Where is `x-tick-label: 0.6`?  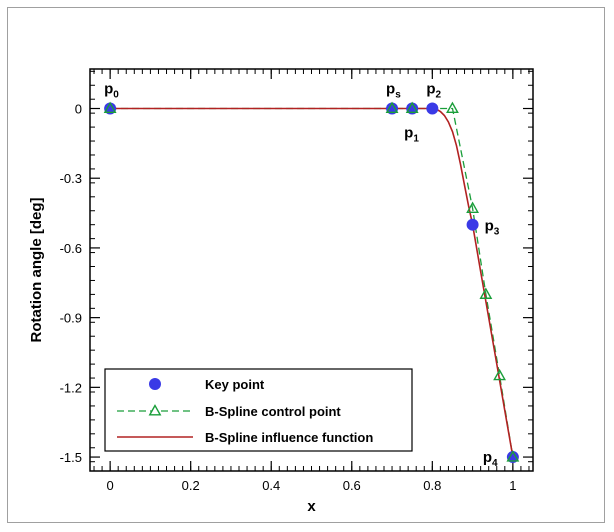 x-tick-label: 0.6 is located at coordinates (352, 485).